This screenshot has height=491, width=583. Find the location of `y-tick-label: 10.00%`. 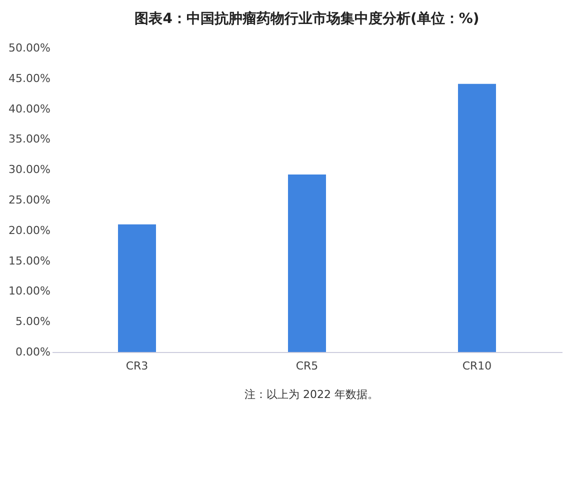

y-tick-label: 10.00% is located at coordinates (29, 291).